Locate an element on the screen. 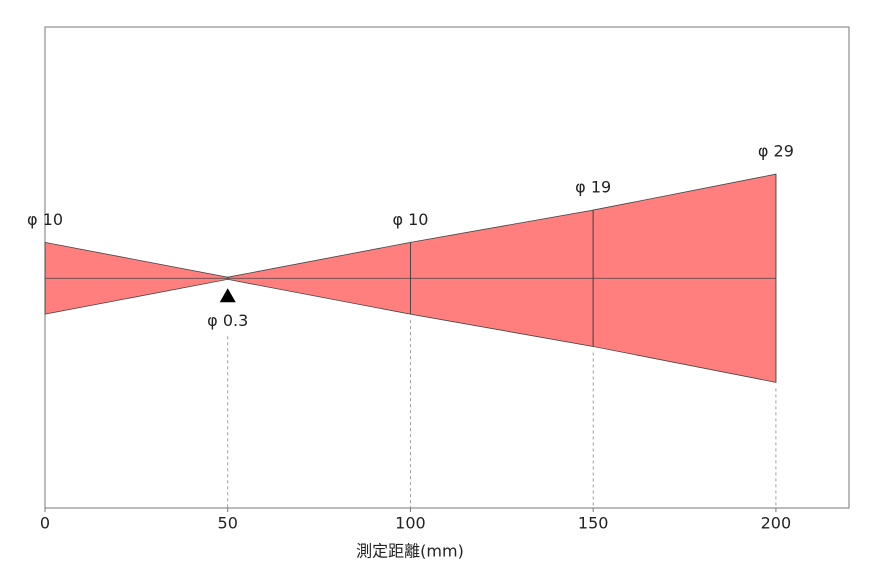  focus-marker is located at coordinates (227, 295).